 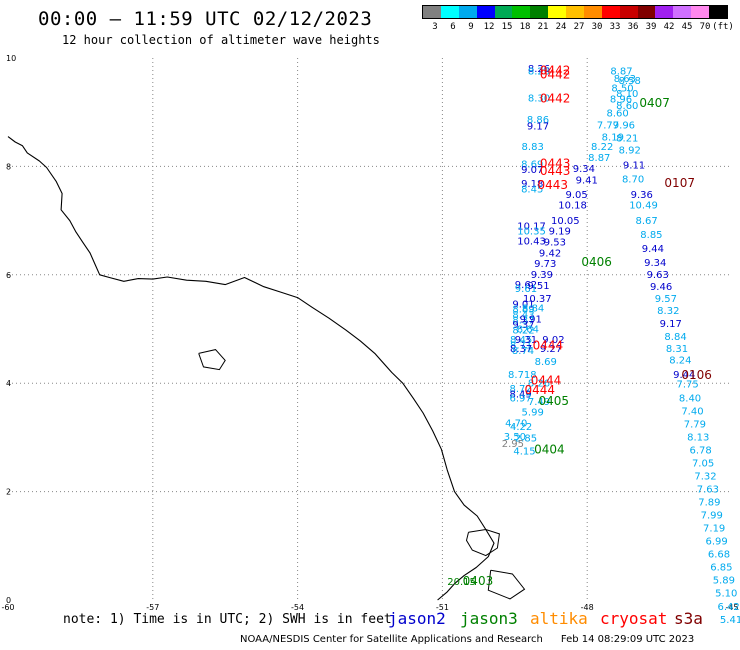 What do you see at coordinates (513, 444) in the screenshot?
I see `wave-height-label: 2.95` at bounding box center [513, 444].